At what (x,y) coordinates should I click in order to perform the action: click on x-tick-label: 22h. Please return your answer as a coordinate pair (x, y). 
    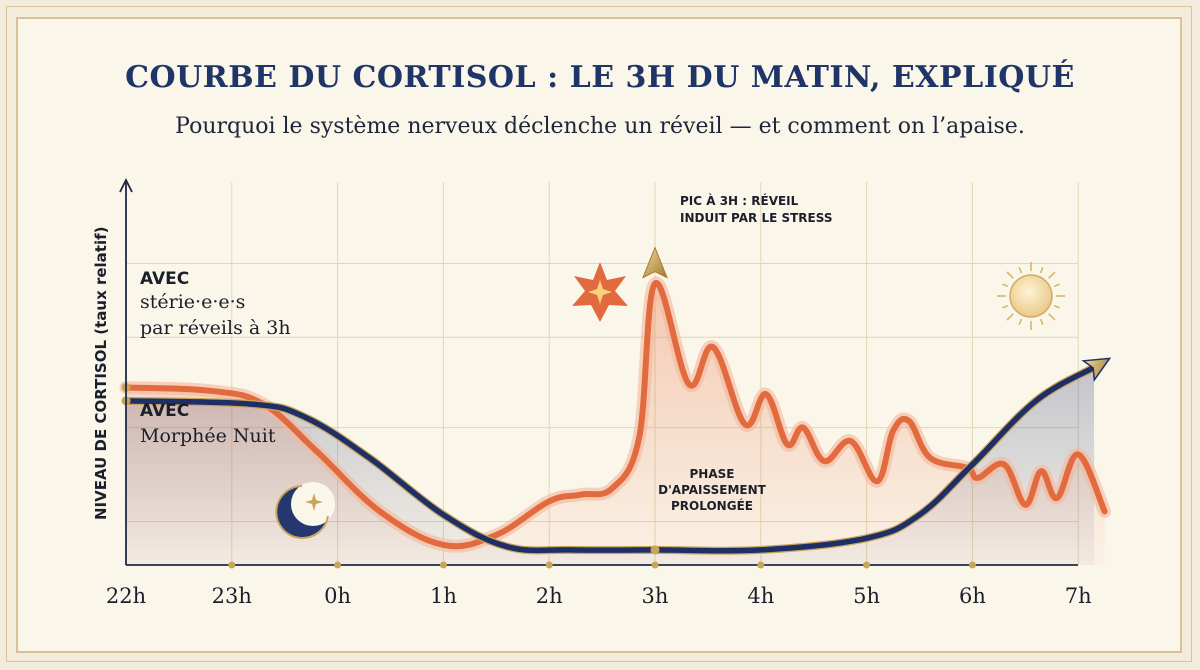
    Looking at the image, I should click on (126, 596).